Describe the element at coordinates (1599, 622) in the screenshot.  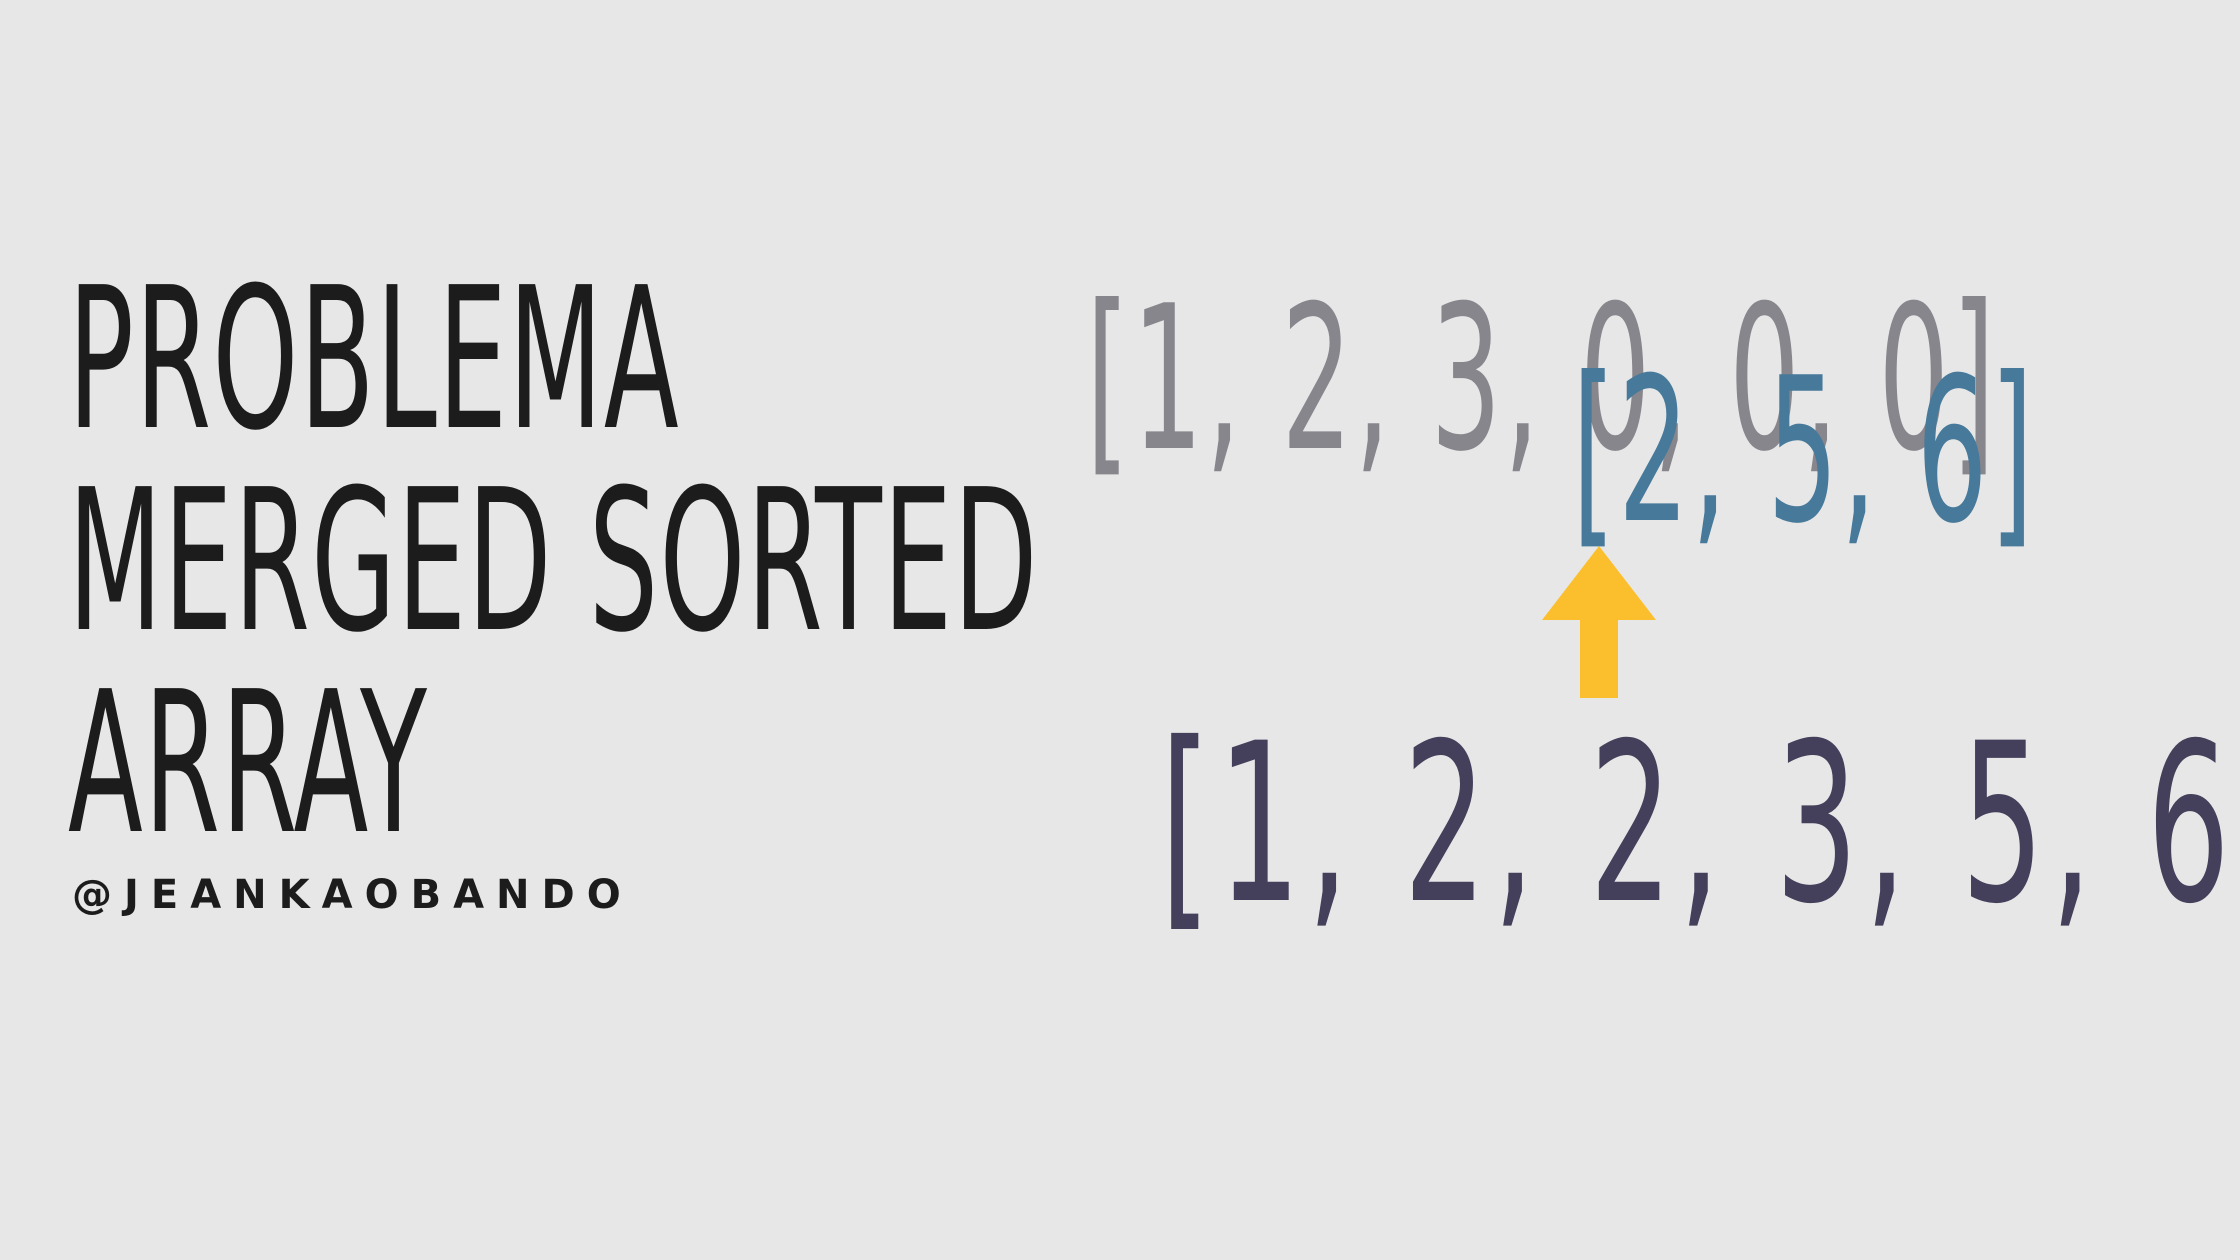
I see `arrow-up-icon` at that location.